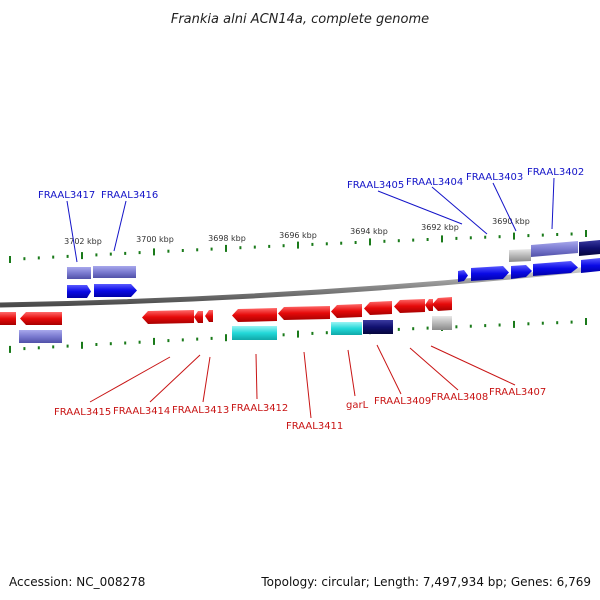 The height and width of the screenshot is (600, 600). Describe the element at coordinates (300, 19) in the screenshot. I see `map-title: Frankia alni ACN14a, complete genome` at that location.